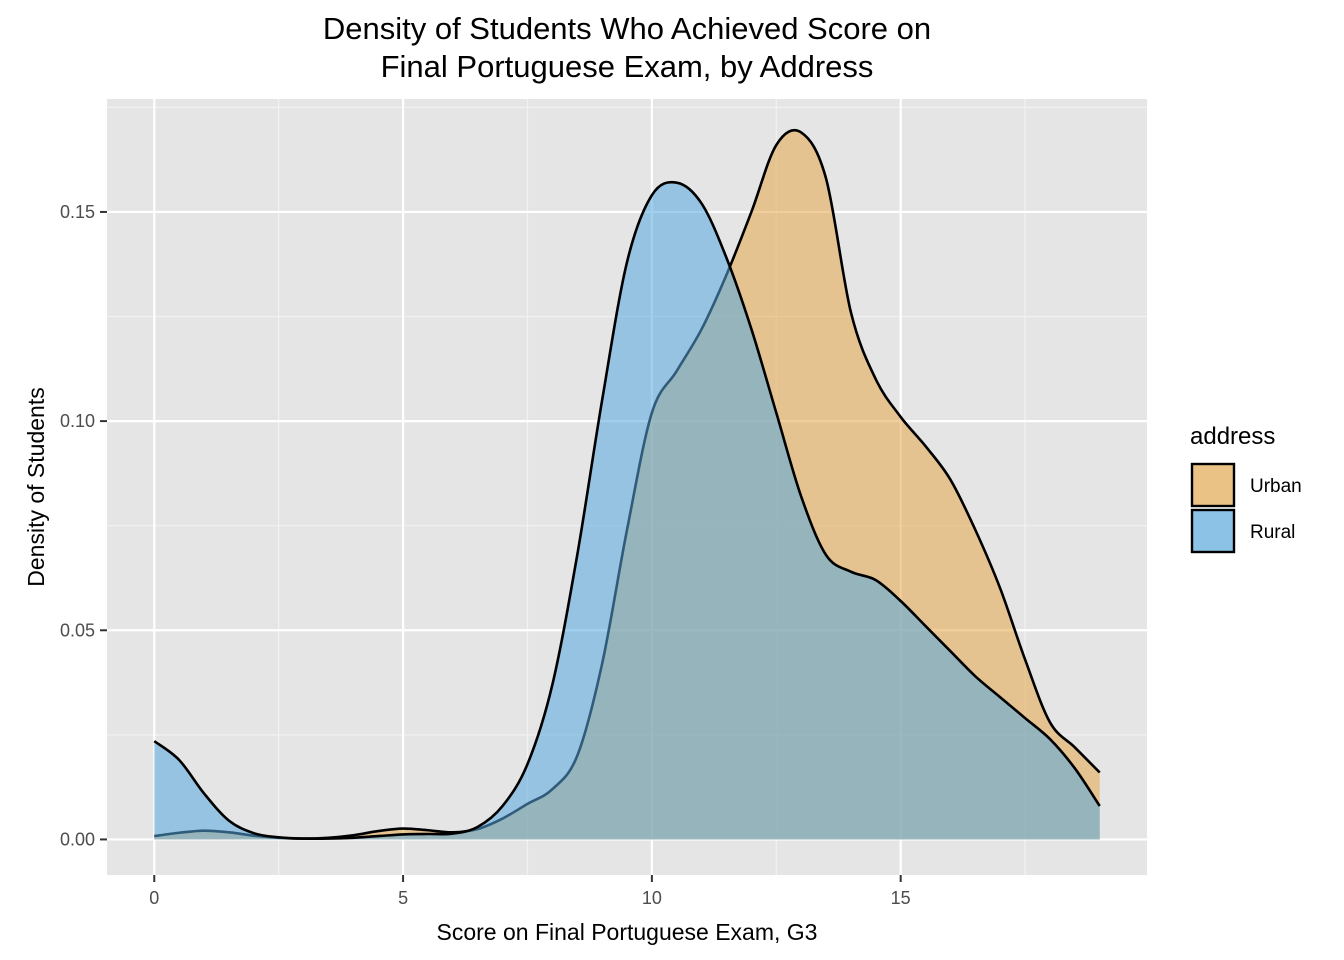 The width and height of the screenshot is (1344, 960). Describe the element at coordinates (77, 630) in the screenshot. I see `y-tick-label: 0.05` at that location.